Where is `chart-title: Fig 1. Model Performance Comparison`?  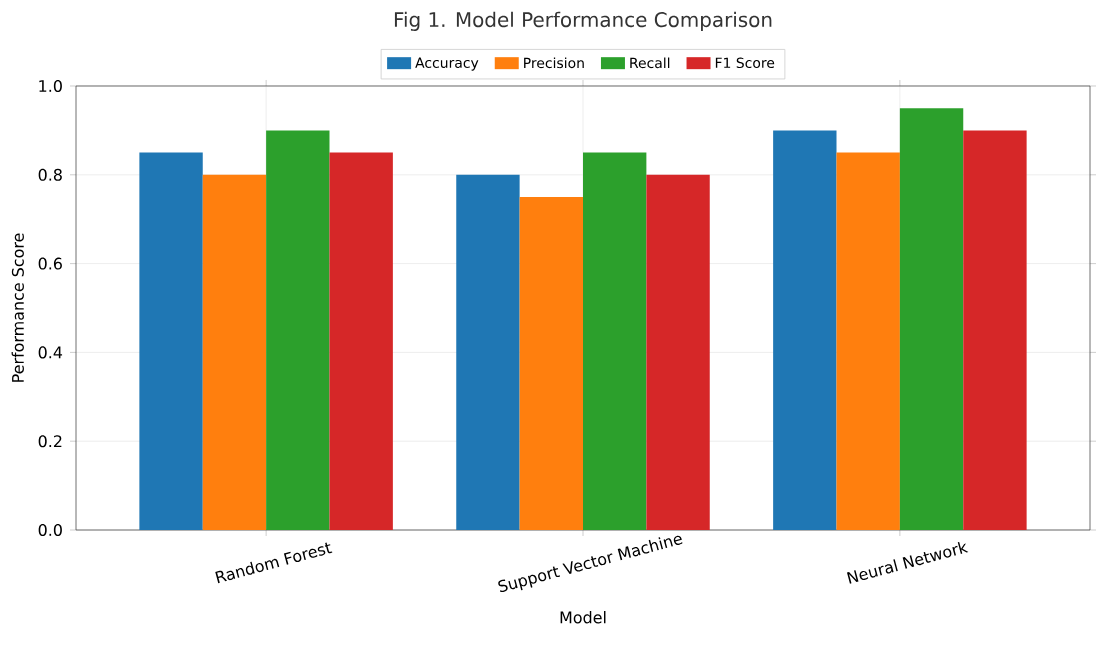 chart-title: Fig 1. Model Performance Comparison is located at coordinates (583, 21).